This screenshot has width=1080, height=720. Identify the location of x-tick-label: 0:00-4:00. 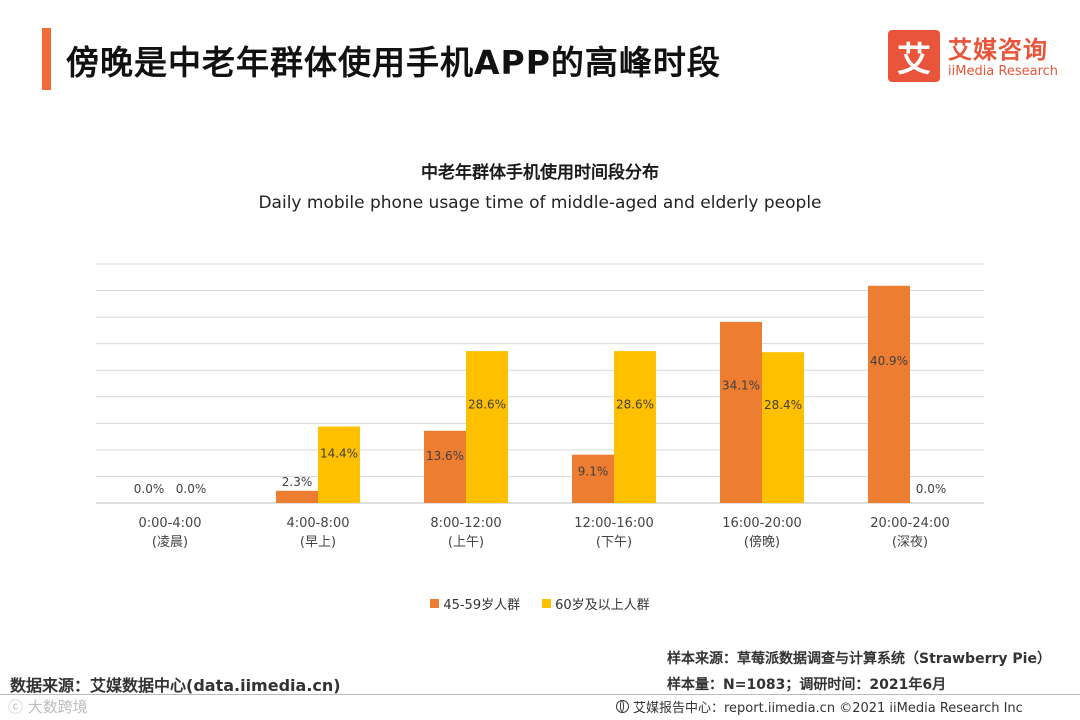
(169, 523).